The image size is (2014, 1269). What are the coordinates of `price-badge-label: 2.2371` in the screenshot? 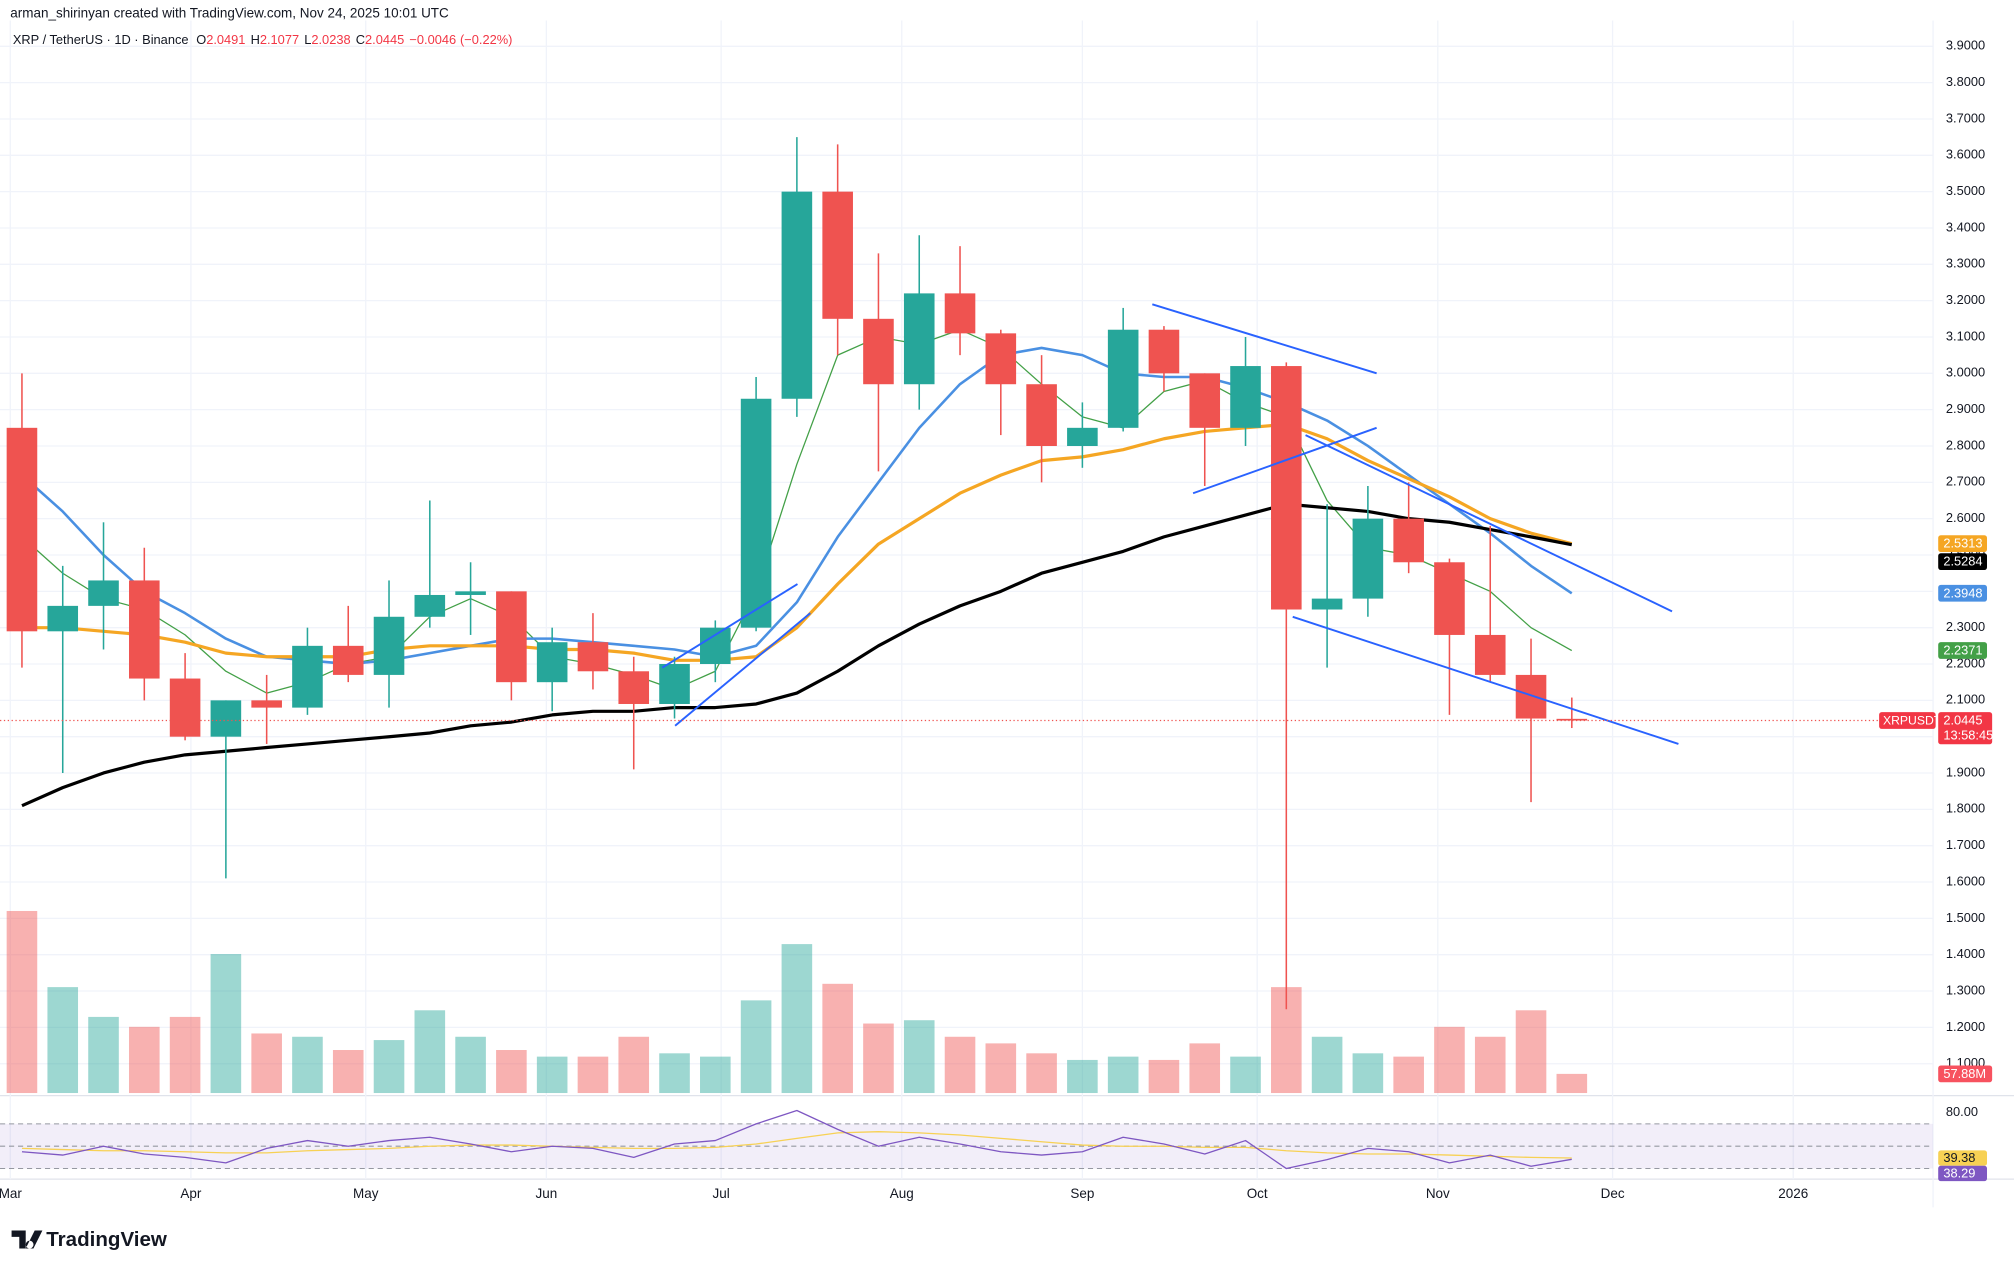 It's located at (1962, 650).